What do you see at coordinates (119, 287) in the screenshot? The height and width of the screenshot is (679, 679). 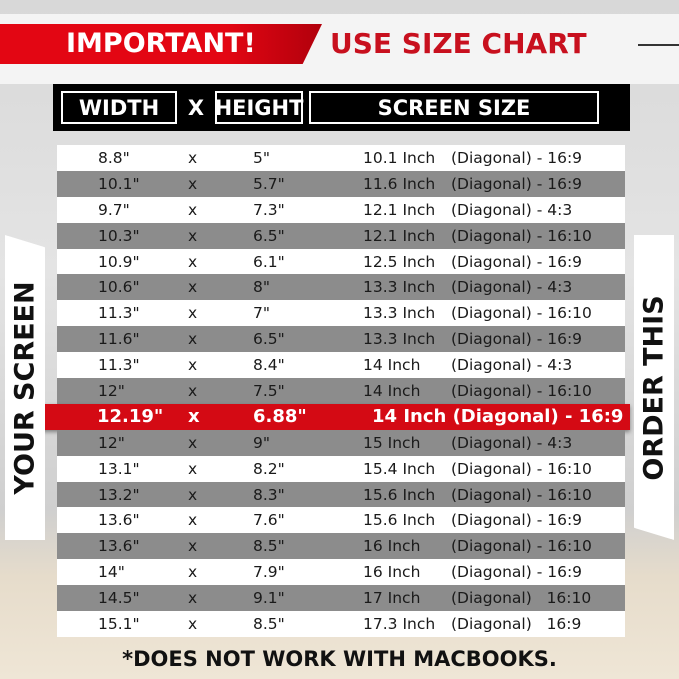 I see `width-cell: 10.6"` at bounding box center [119, 287].